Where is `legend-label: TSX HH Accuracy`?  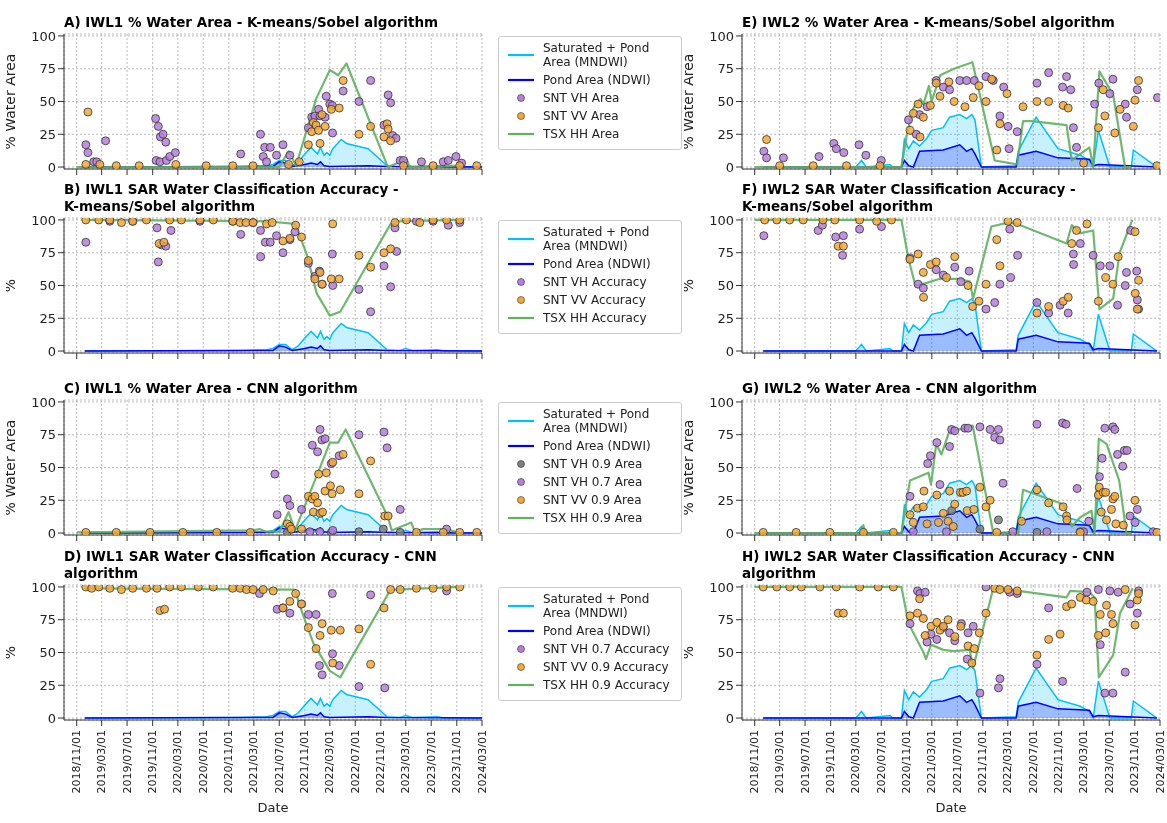
legend-label: TSX HH Accuracy is located at coordinates (595, 318).